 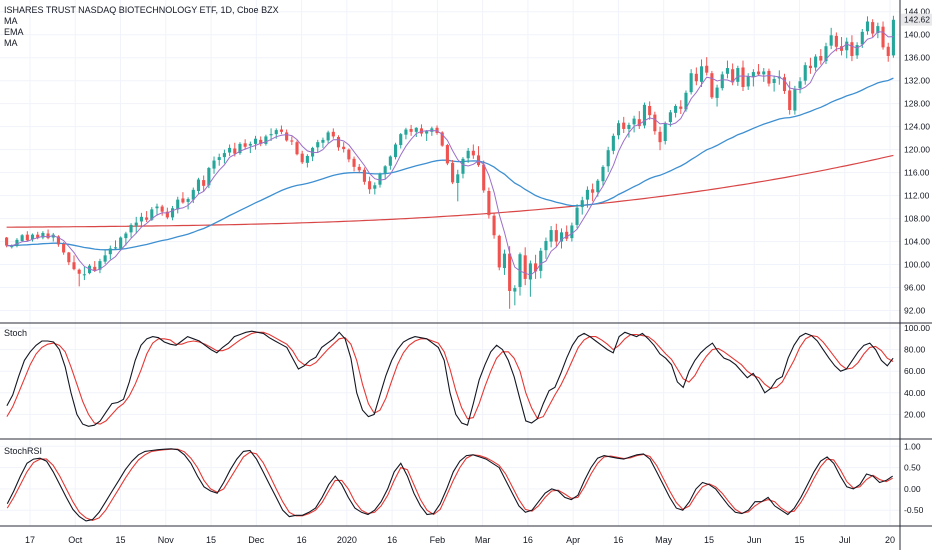 I want to click on last-price-label: 142.62, so click(x=917, y=20).